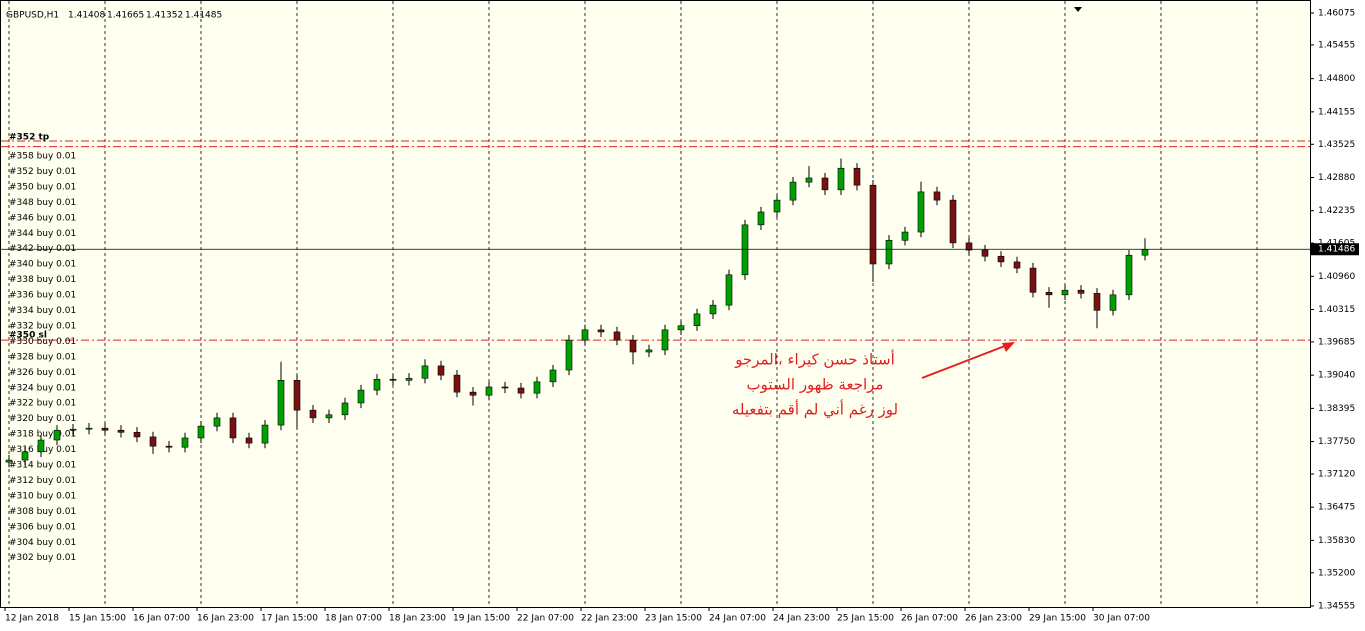  Describe the element at coordinates (161, 619) in the screenshot. I see `x-tick-label: 16 Jan 07:00` at that location.